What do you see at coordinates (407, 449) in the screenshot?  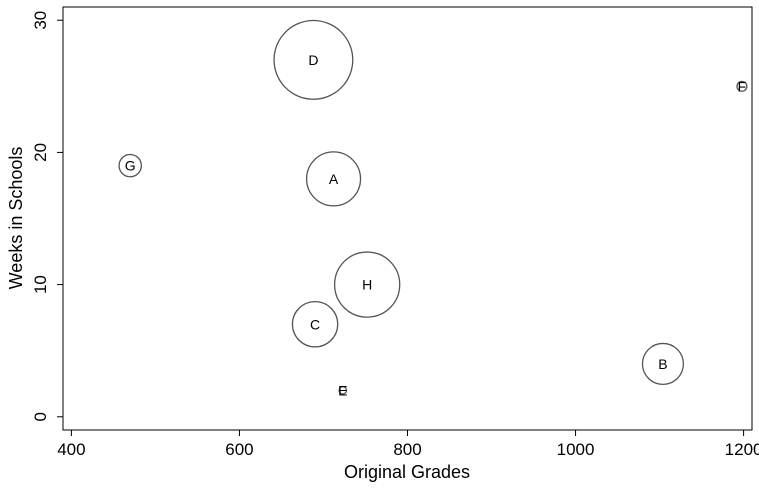 I see `x-tick-label: 800` at bounding box center [407, 449].